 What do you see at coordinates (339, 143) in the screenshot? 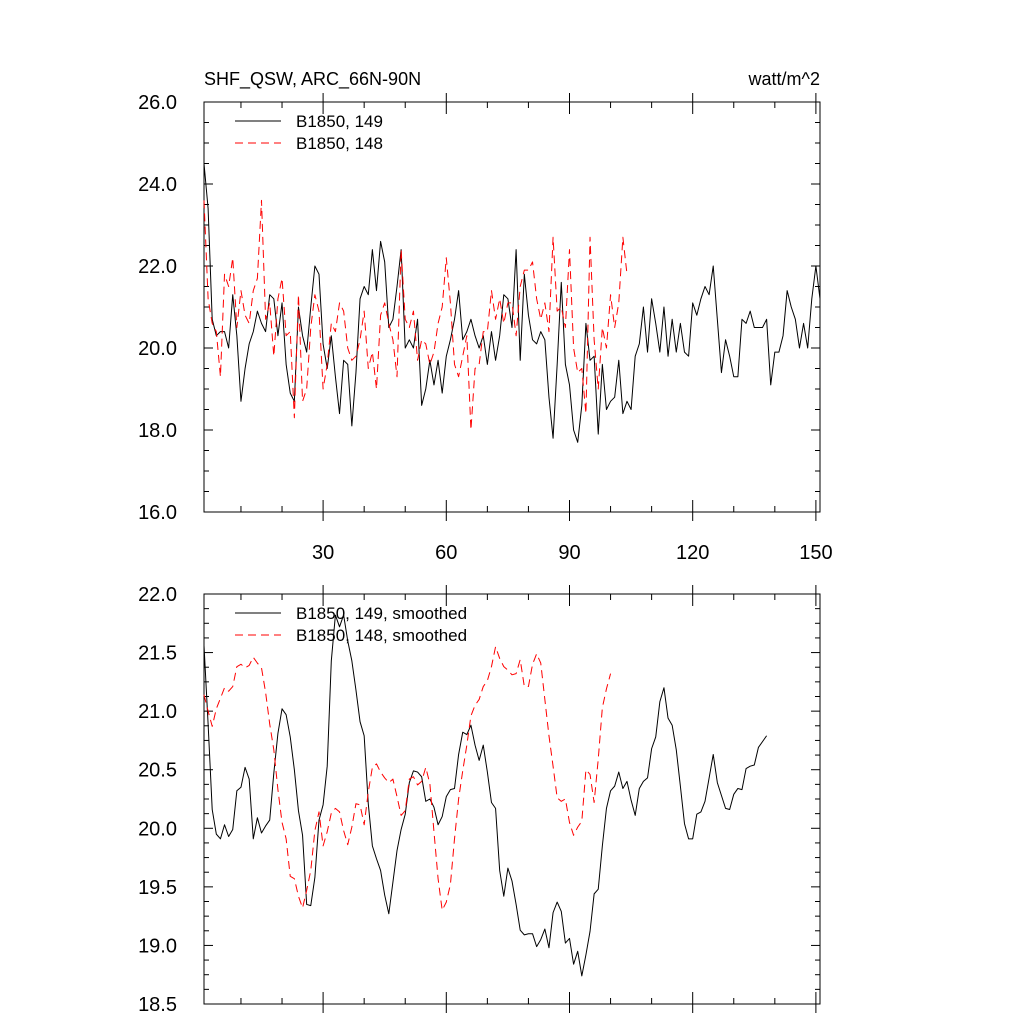
I see `top-legend-label-2: B1850, 148` at bounding box center [339, 143].